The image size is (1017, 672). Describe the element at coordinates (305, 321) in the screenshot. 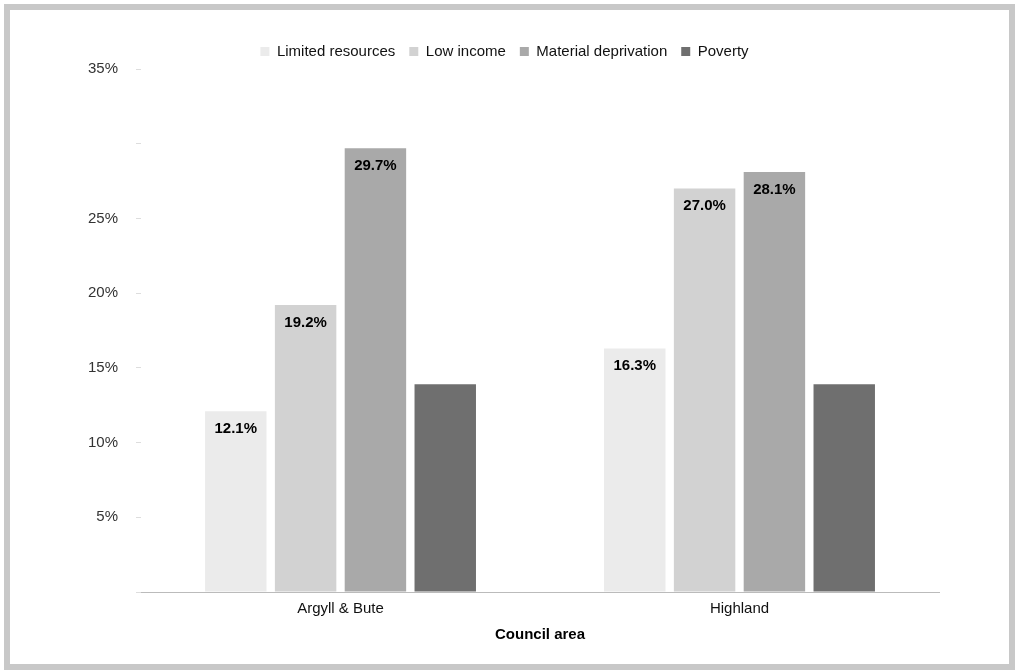

I see `data-label: 19.2%` at that location.